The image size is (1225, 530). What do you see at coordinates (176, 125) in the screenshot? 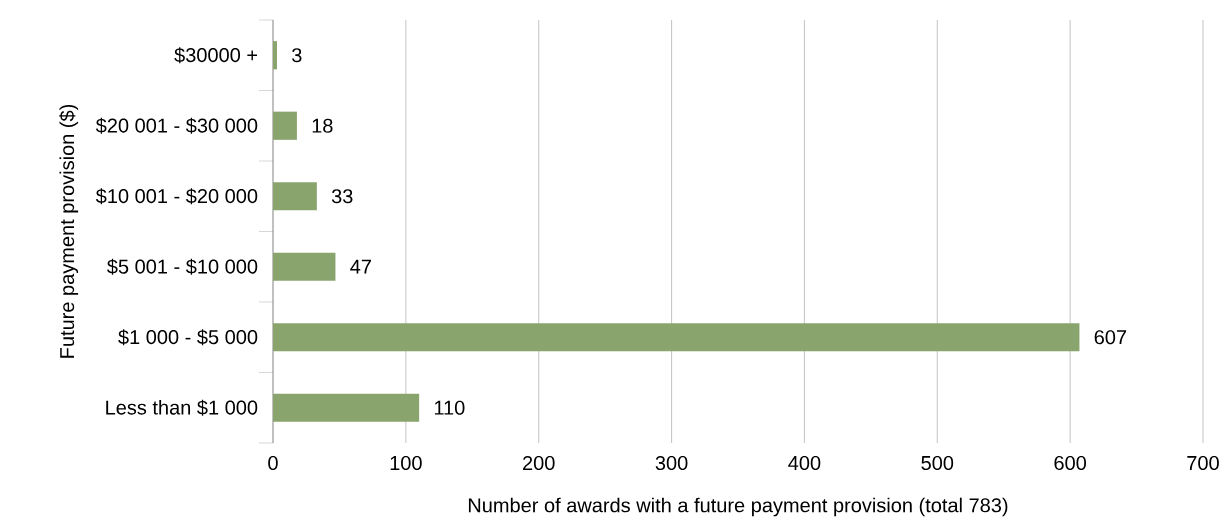
I see `y-tick-label: $20 001 - $30 000` at bounding box center [176, 125].